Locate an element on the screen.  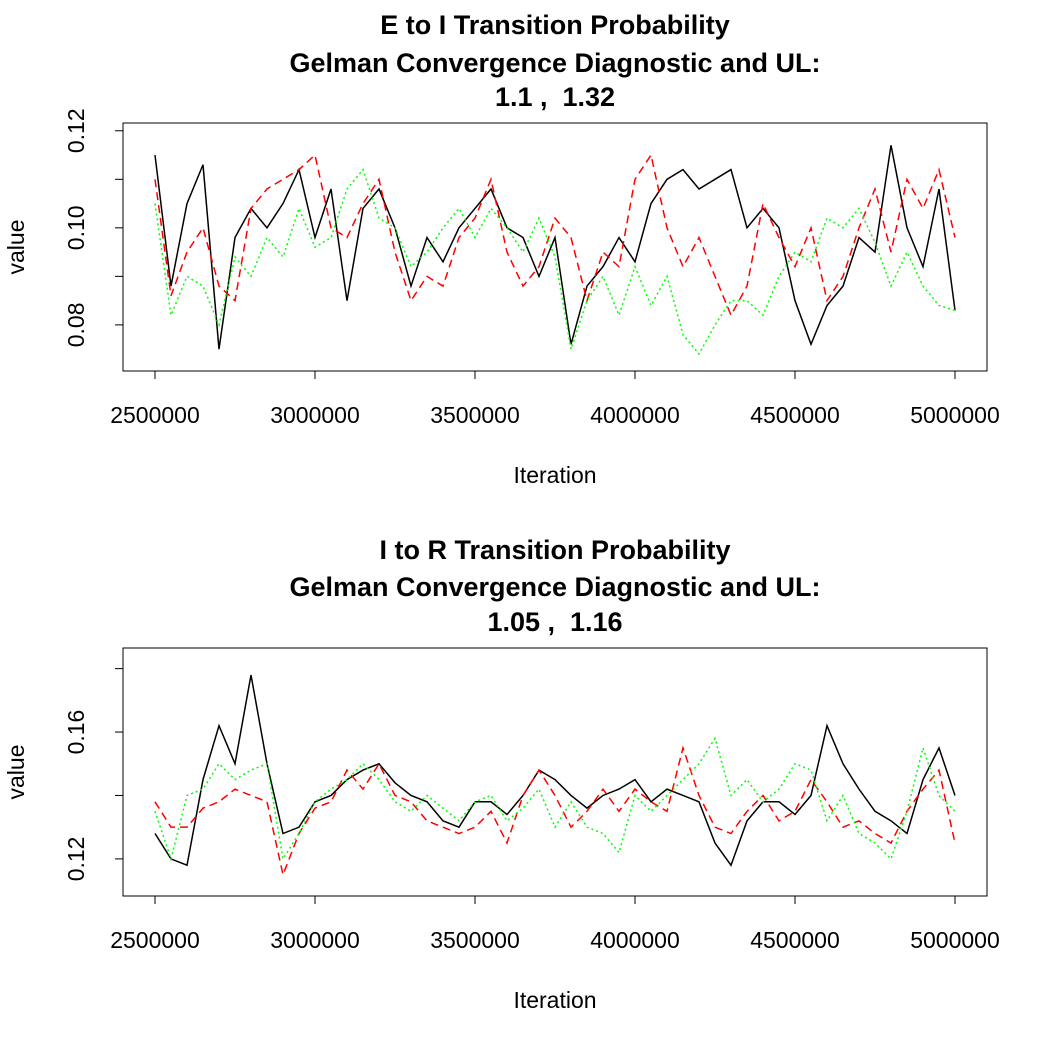
chart-title: 1.05 , 1.16 is located at coordinates (554, 622).